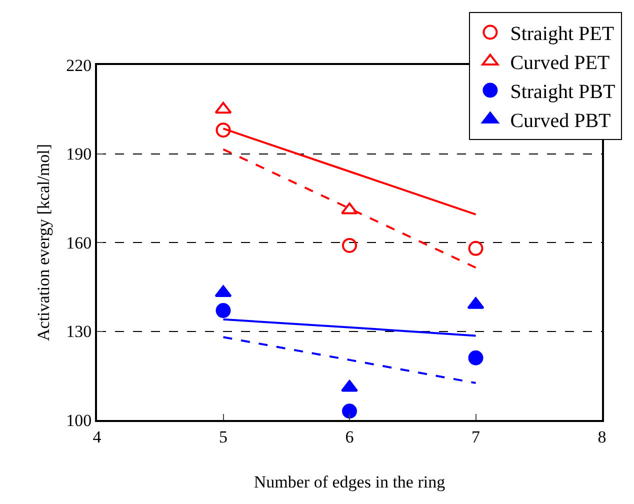 This screenshot has height=504, width=634. I want to click on legend-label: Curved PBT, so click(560, 121).